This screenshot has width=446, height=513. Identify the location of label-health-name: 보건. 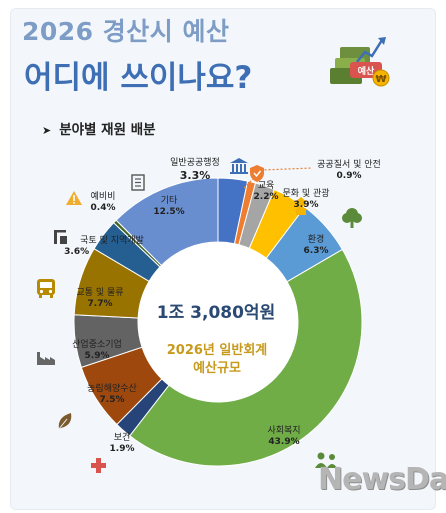
(122, 438).